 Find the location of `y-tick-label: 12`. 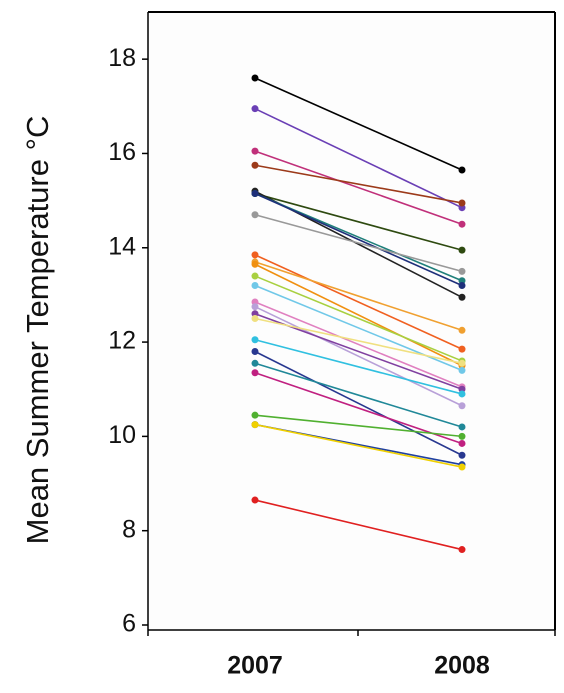

y-tick-label: 12 is located at coordinates (122, 341).